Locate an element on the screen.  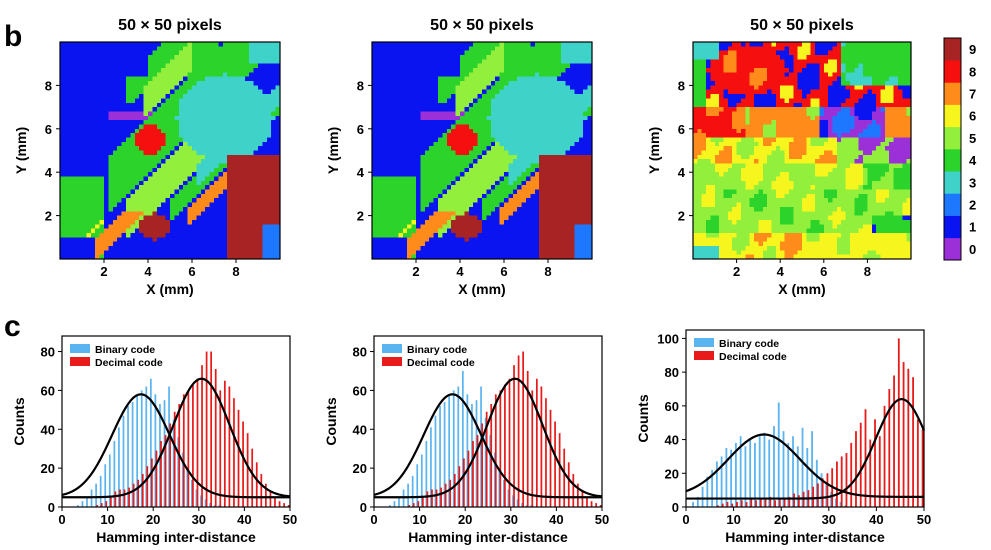
panel-label-c: c is located at coordinates (12, 326).